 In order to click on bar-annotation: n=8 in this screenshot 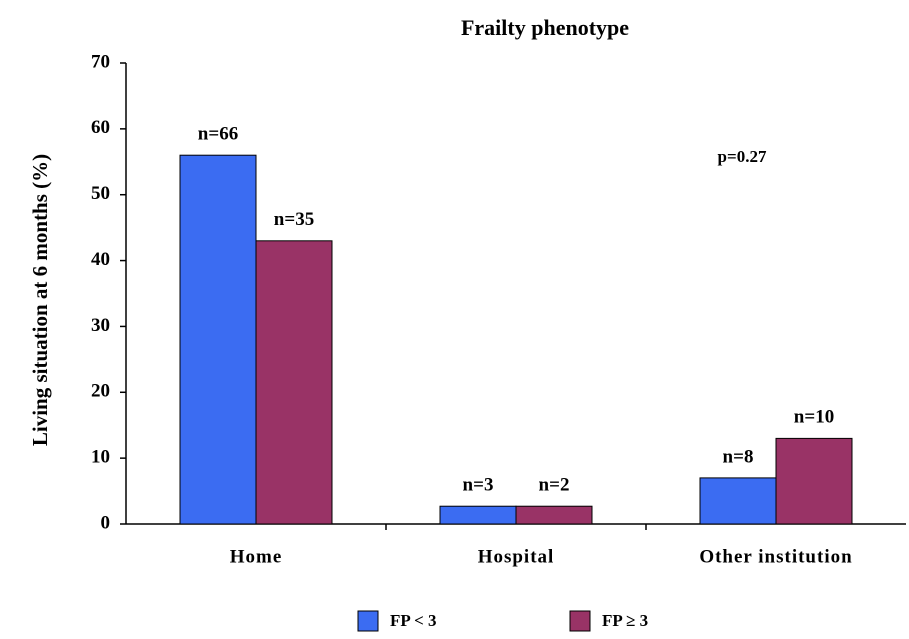, I will do `click(738, 456)`.